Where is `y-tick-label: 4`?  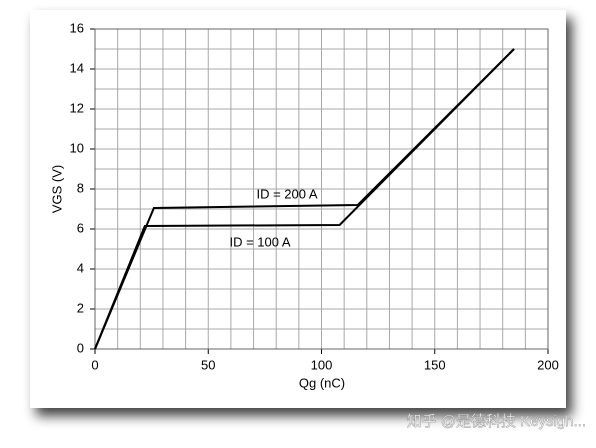
y-tick-label: 4 is located at coordinates (80, 267).